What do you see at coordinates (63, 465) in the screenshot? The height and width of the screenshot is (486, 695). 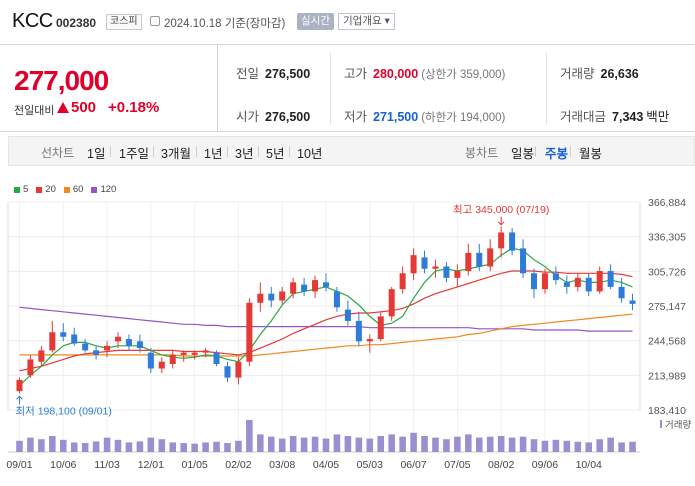 I see `x-tick-label: 10/06` at bounding box center [63, 465].